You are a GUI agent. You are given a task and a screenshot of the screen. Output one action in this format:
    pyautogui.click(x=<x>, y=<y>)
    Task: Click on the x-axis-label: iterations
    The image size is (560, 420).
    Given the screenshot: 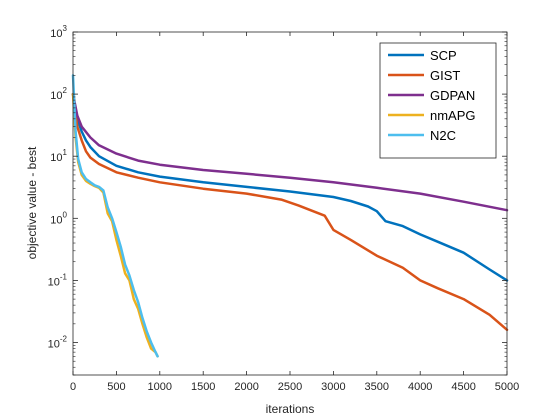 What is the action you would take?
    pyautogui.click(x=290, y=409)
    